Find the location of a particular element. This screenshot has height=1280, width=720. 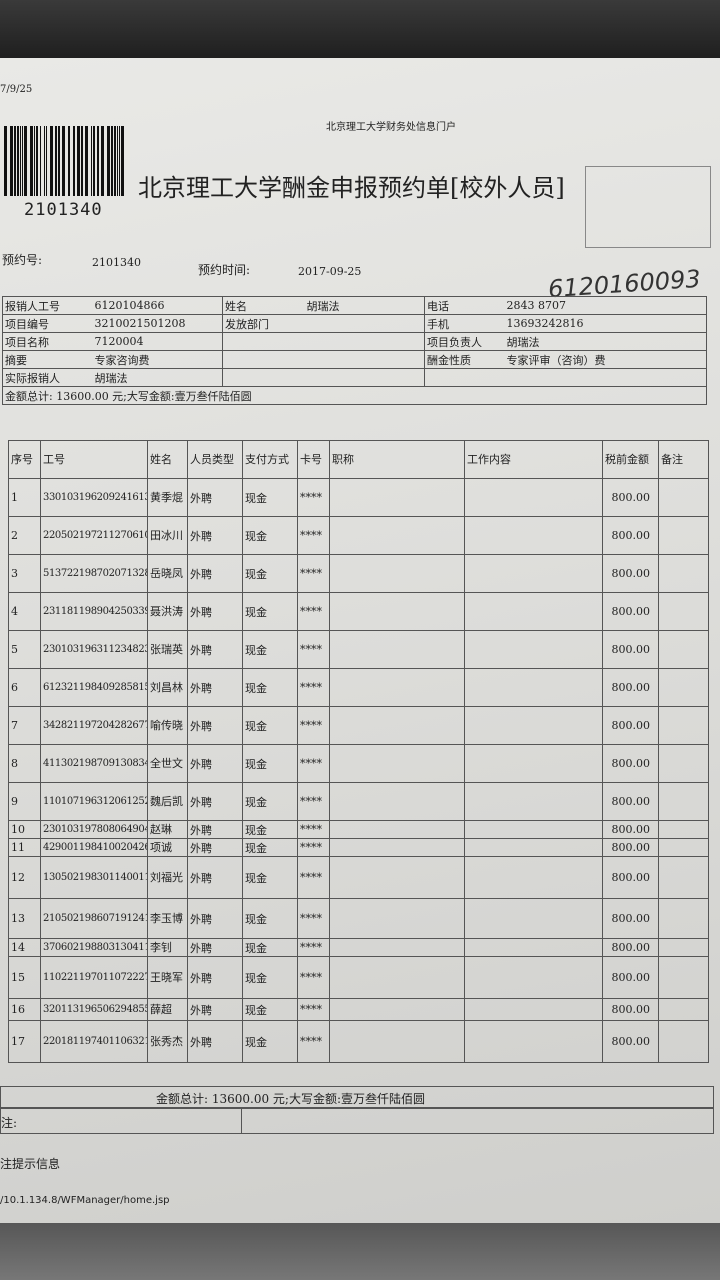

header-row: 序号 工号 姓名 人员类型 支付方式 卡号 职称 工作内容 税前金额 备注 is located at coordinates (358, 459).